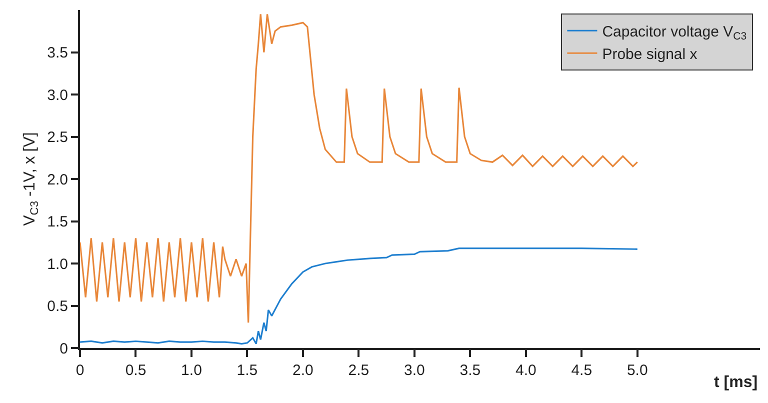 Image resolution: width=768 pixels, height=403 pixels. Describe the element at coordinates (414, 370) in the screenshot. I see `x-tick-label: 3.0` at that location.